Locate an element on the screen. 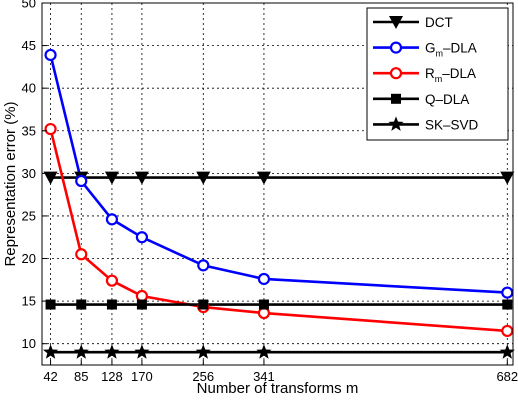  y-tick-label: 25 is located at coordinates (29, 215).